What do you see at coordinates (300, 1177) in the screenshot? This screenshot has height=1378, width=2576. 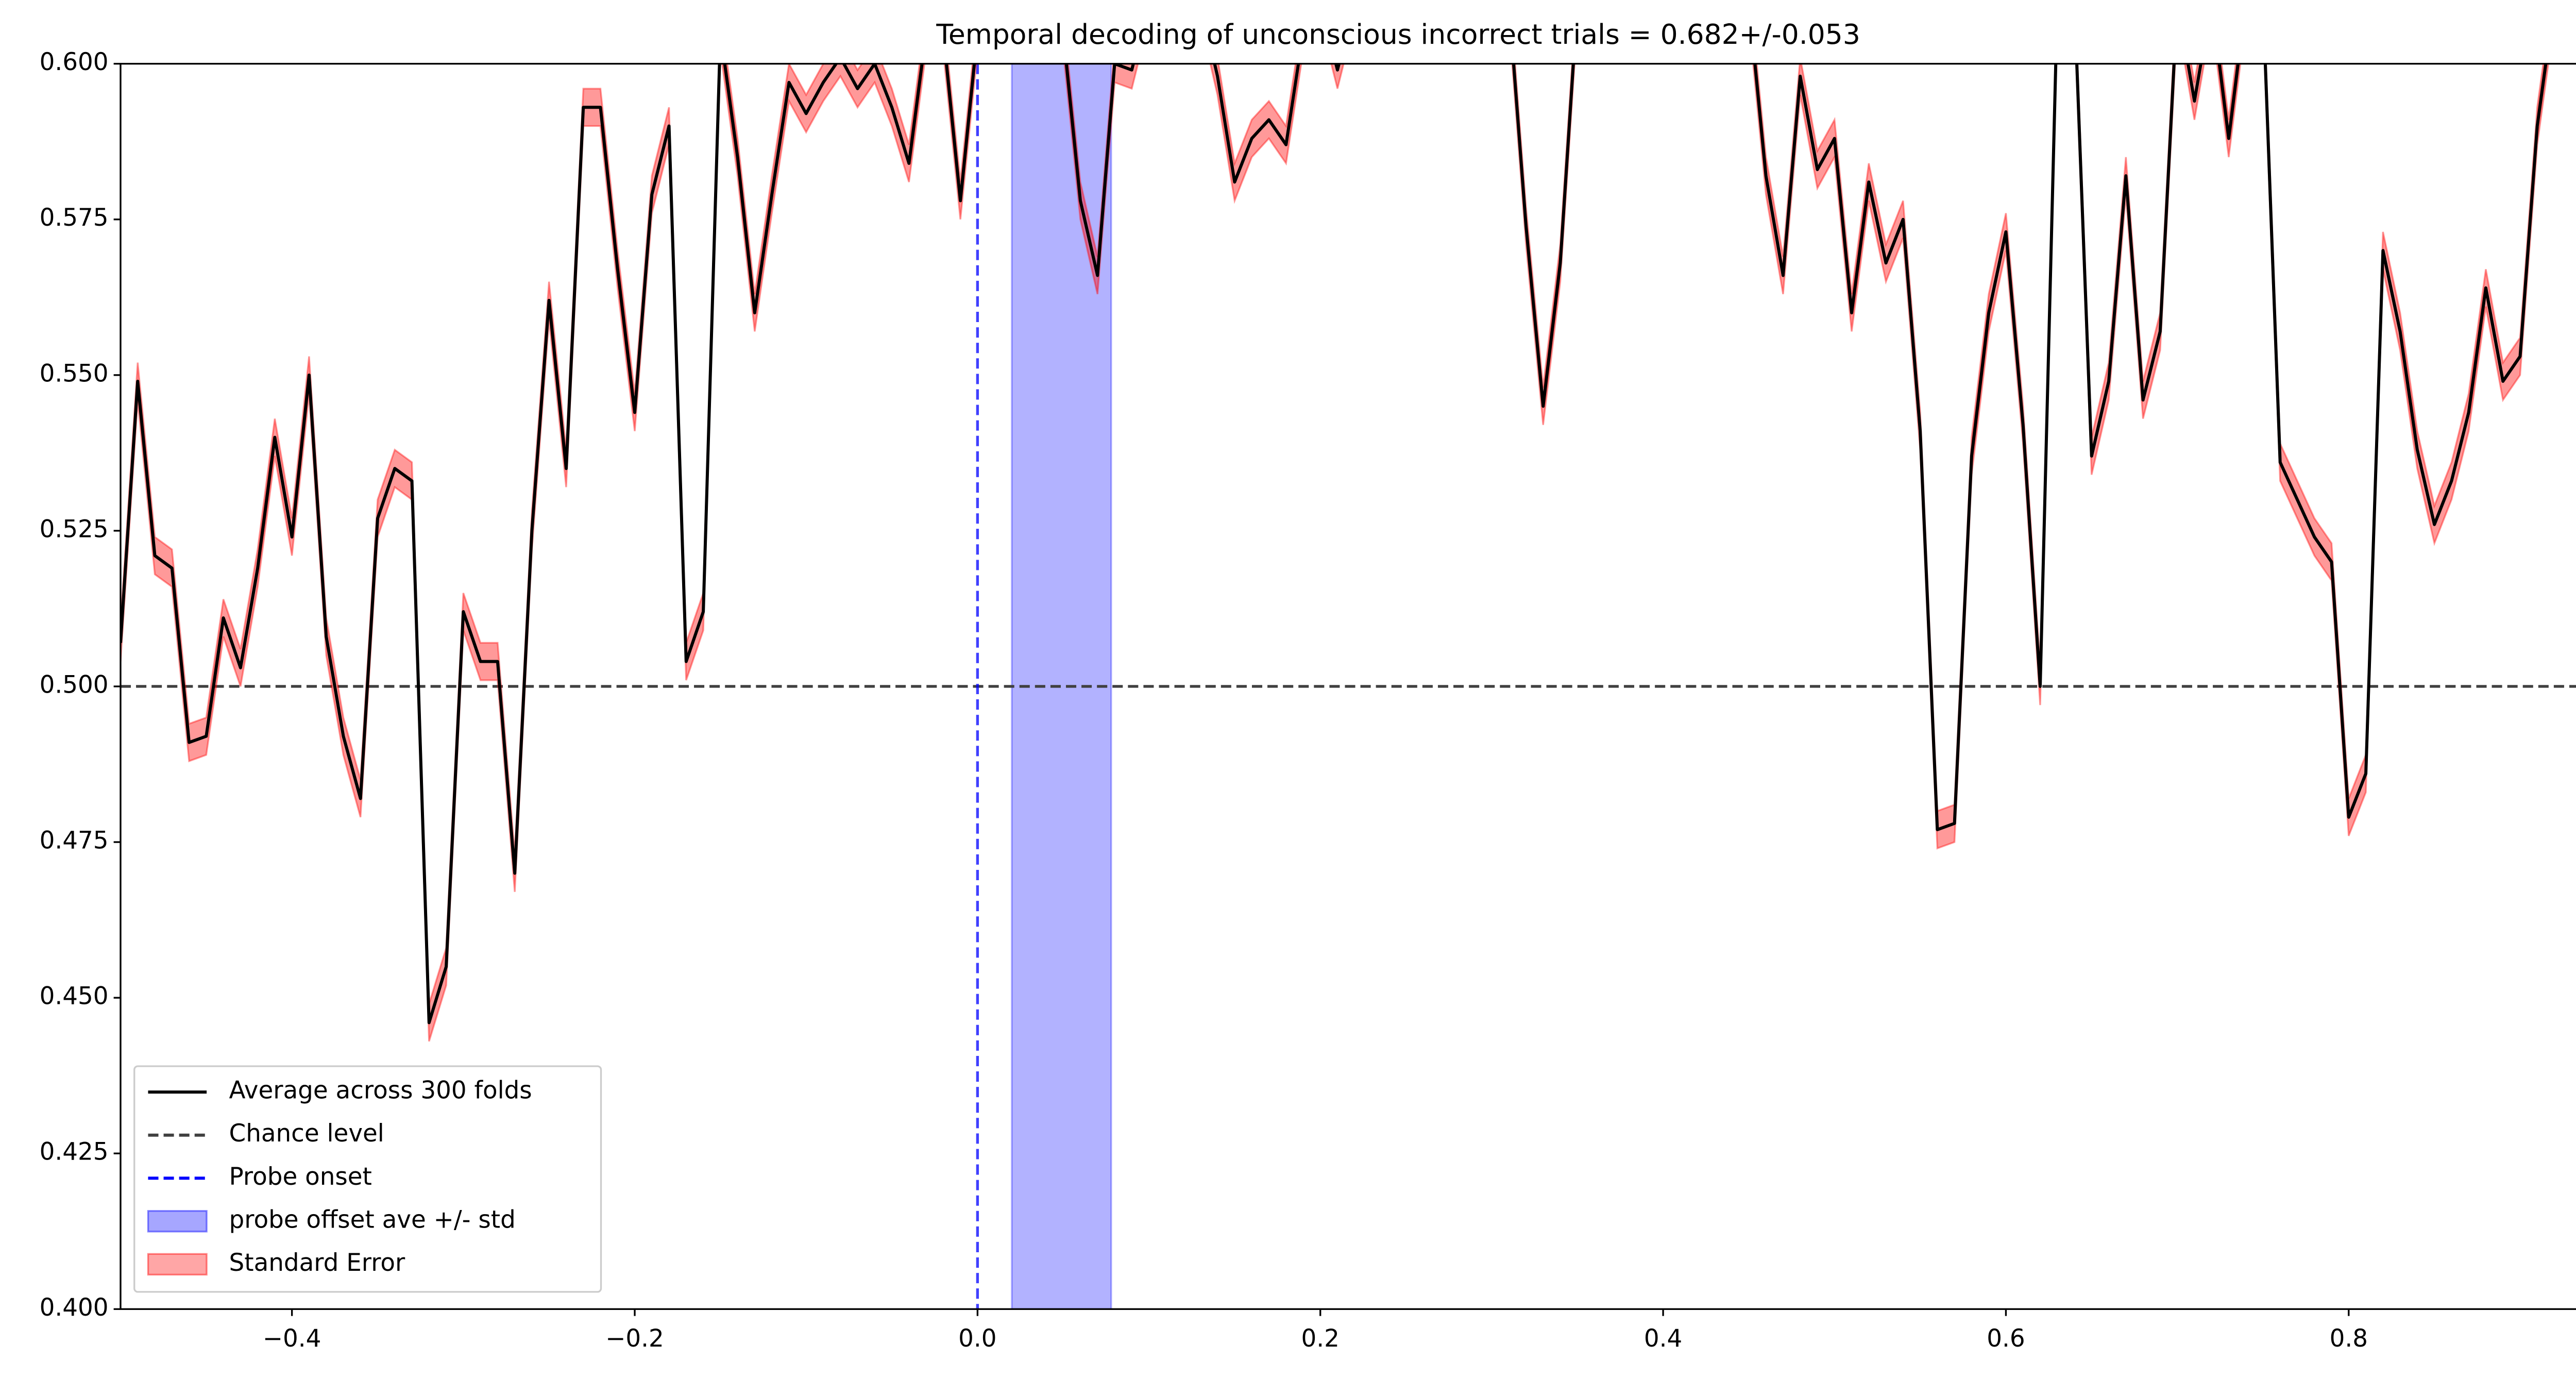 I see `legend-label: Probe onset` at bounding box center [300, 1177].